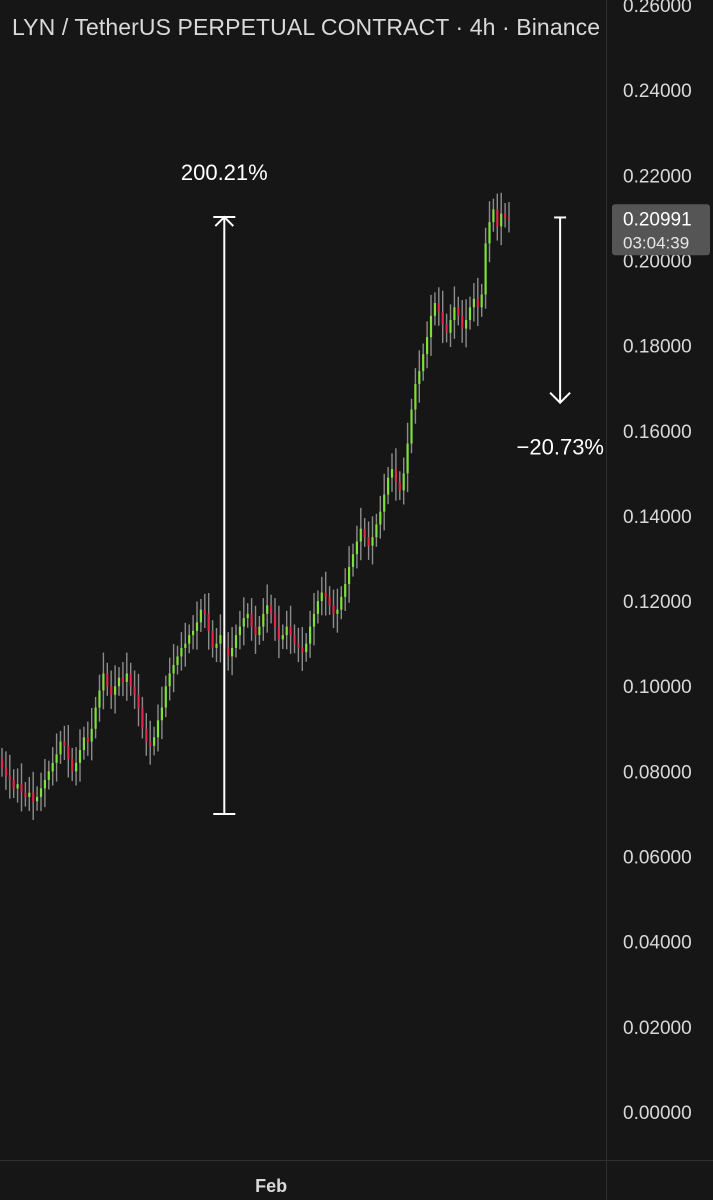 The width and height of the screenshot is (713, 1200). Describe the element at coordinates (657, 858) in the screenshot. I see `y-tick-label: 0.06000` at that location.